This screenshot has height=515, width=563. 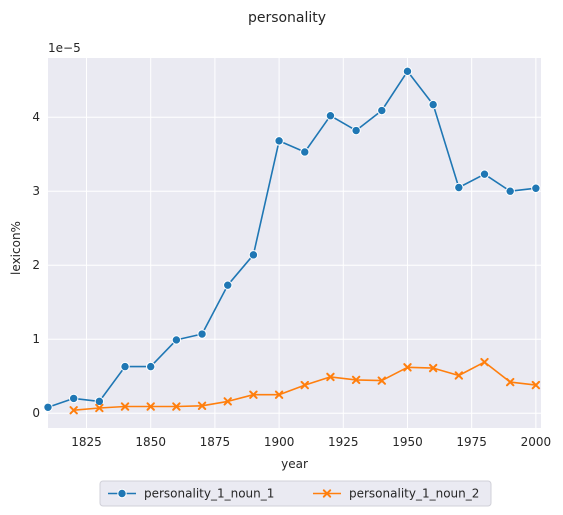 I want to click on y-tick-label: 0, so click(x=36, y=413).